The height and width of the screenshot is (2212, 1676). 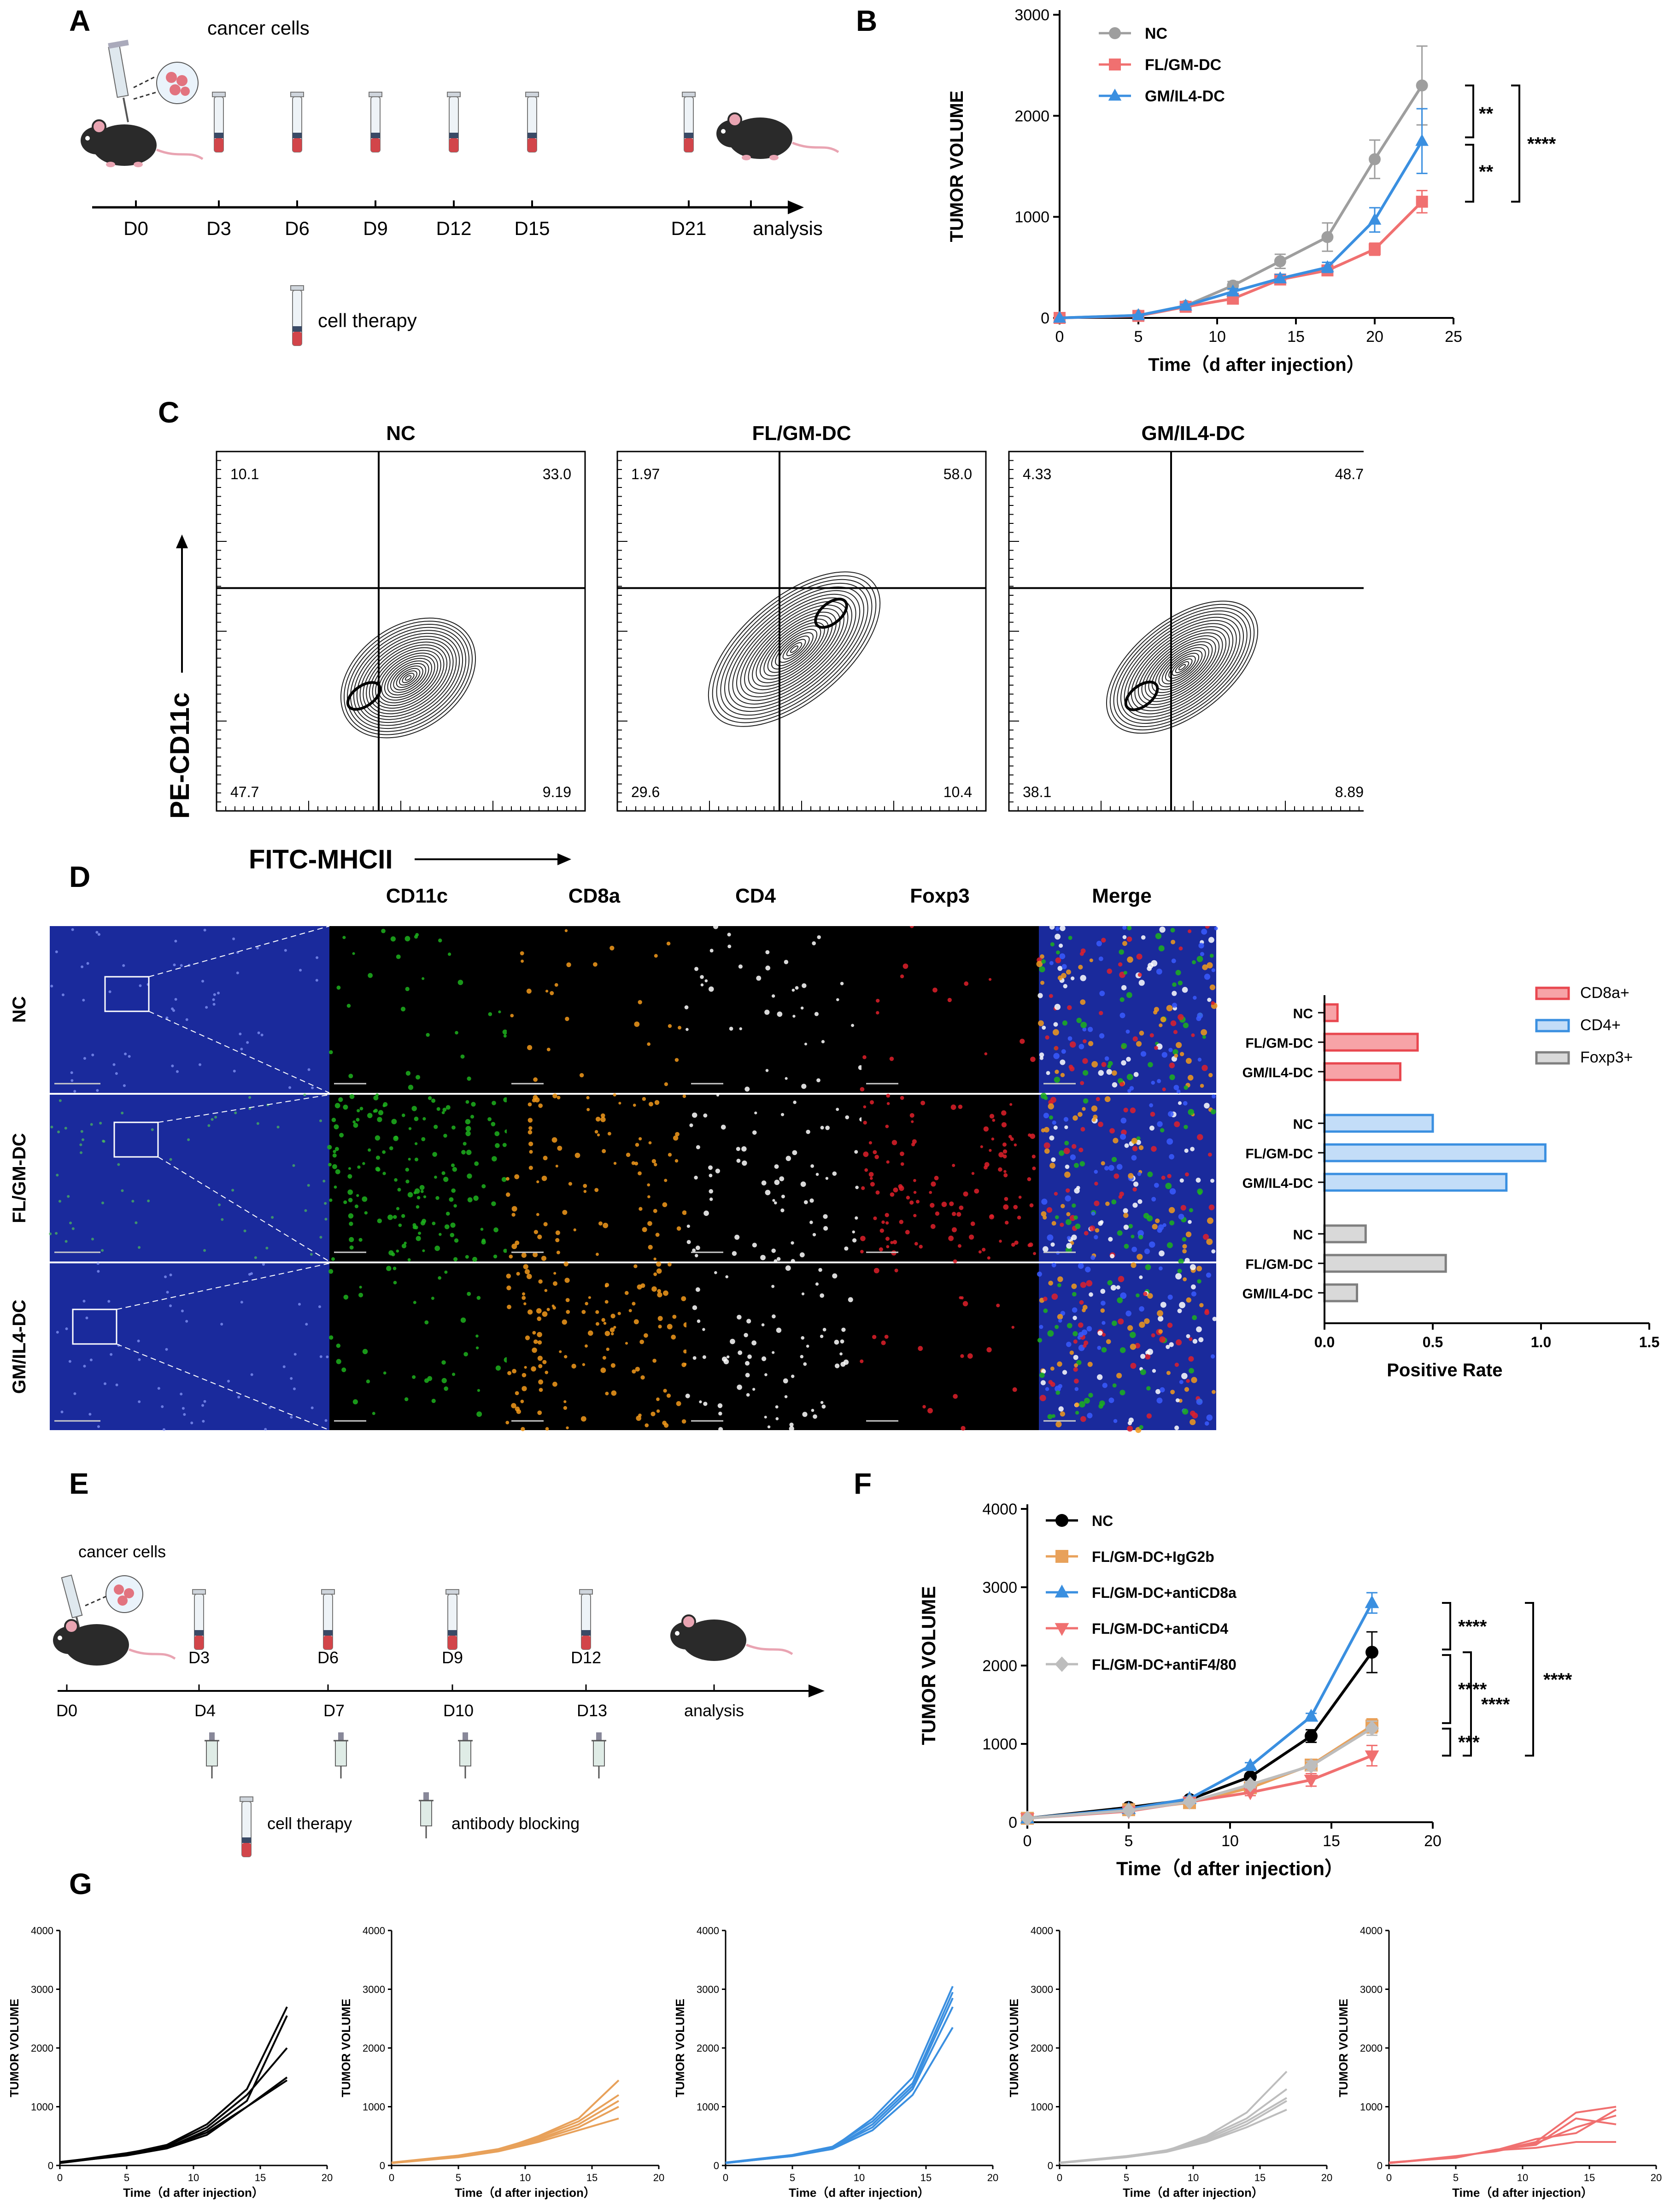 What do you see at coordinates (1331, 1841) in the screenshot?
I see `x-tick-label: 15` at bounding box center [1331, 1841].